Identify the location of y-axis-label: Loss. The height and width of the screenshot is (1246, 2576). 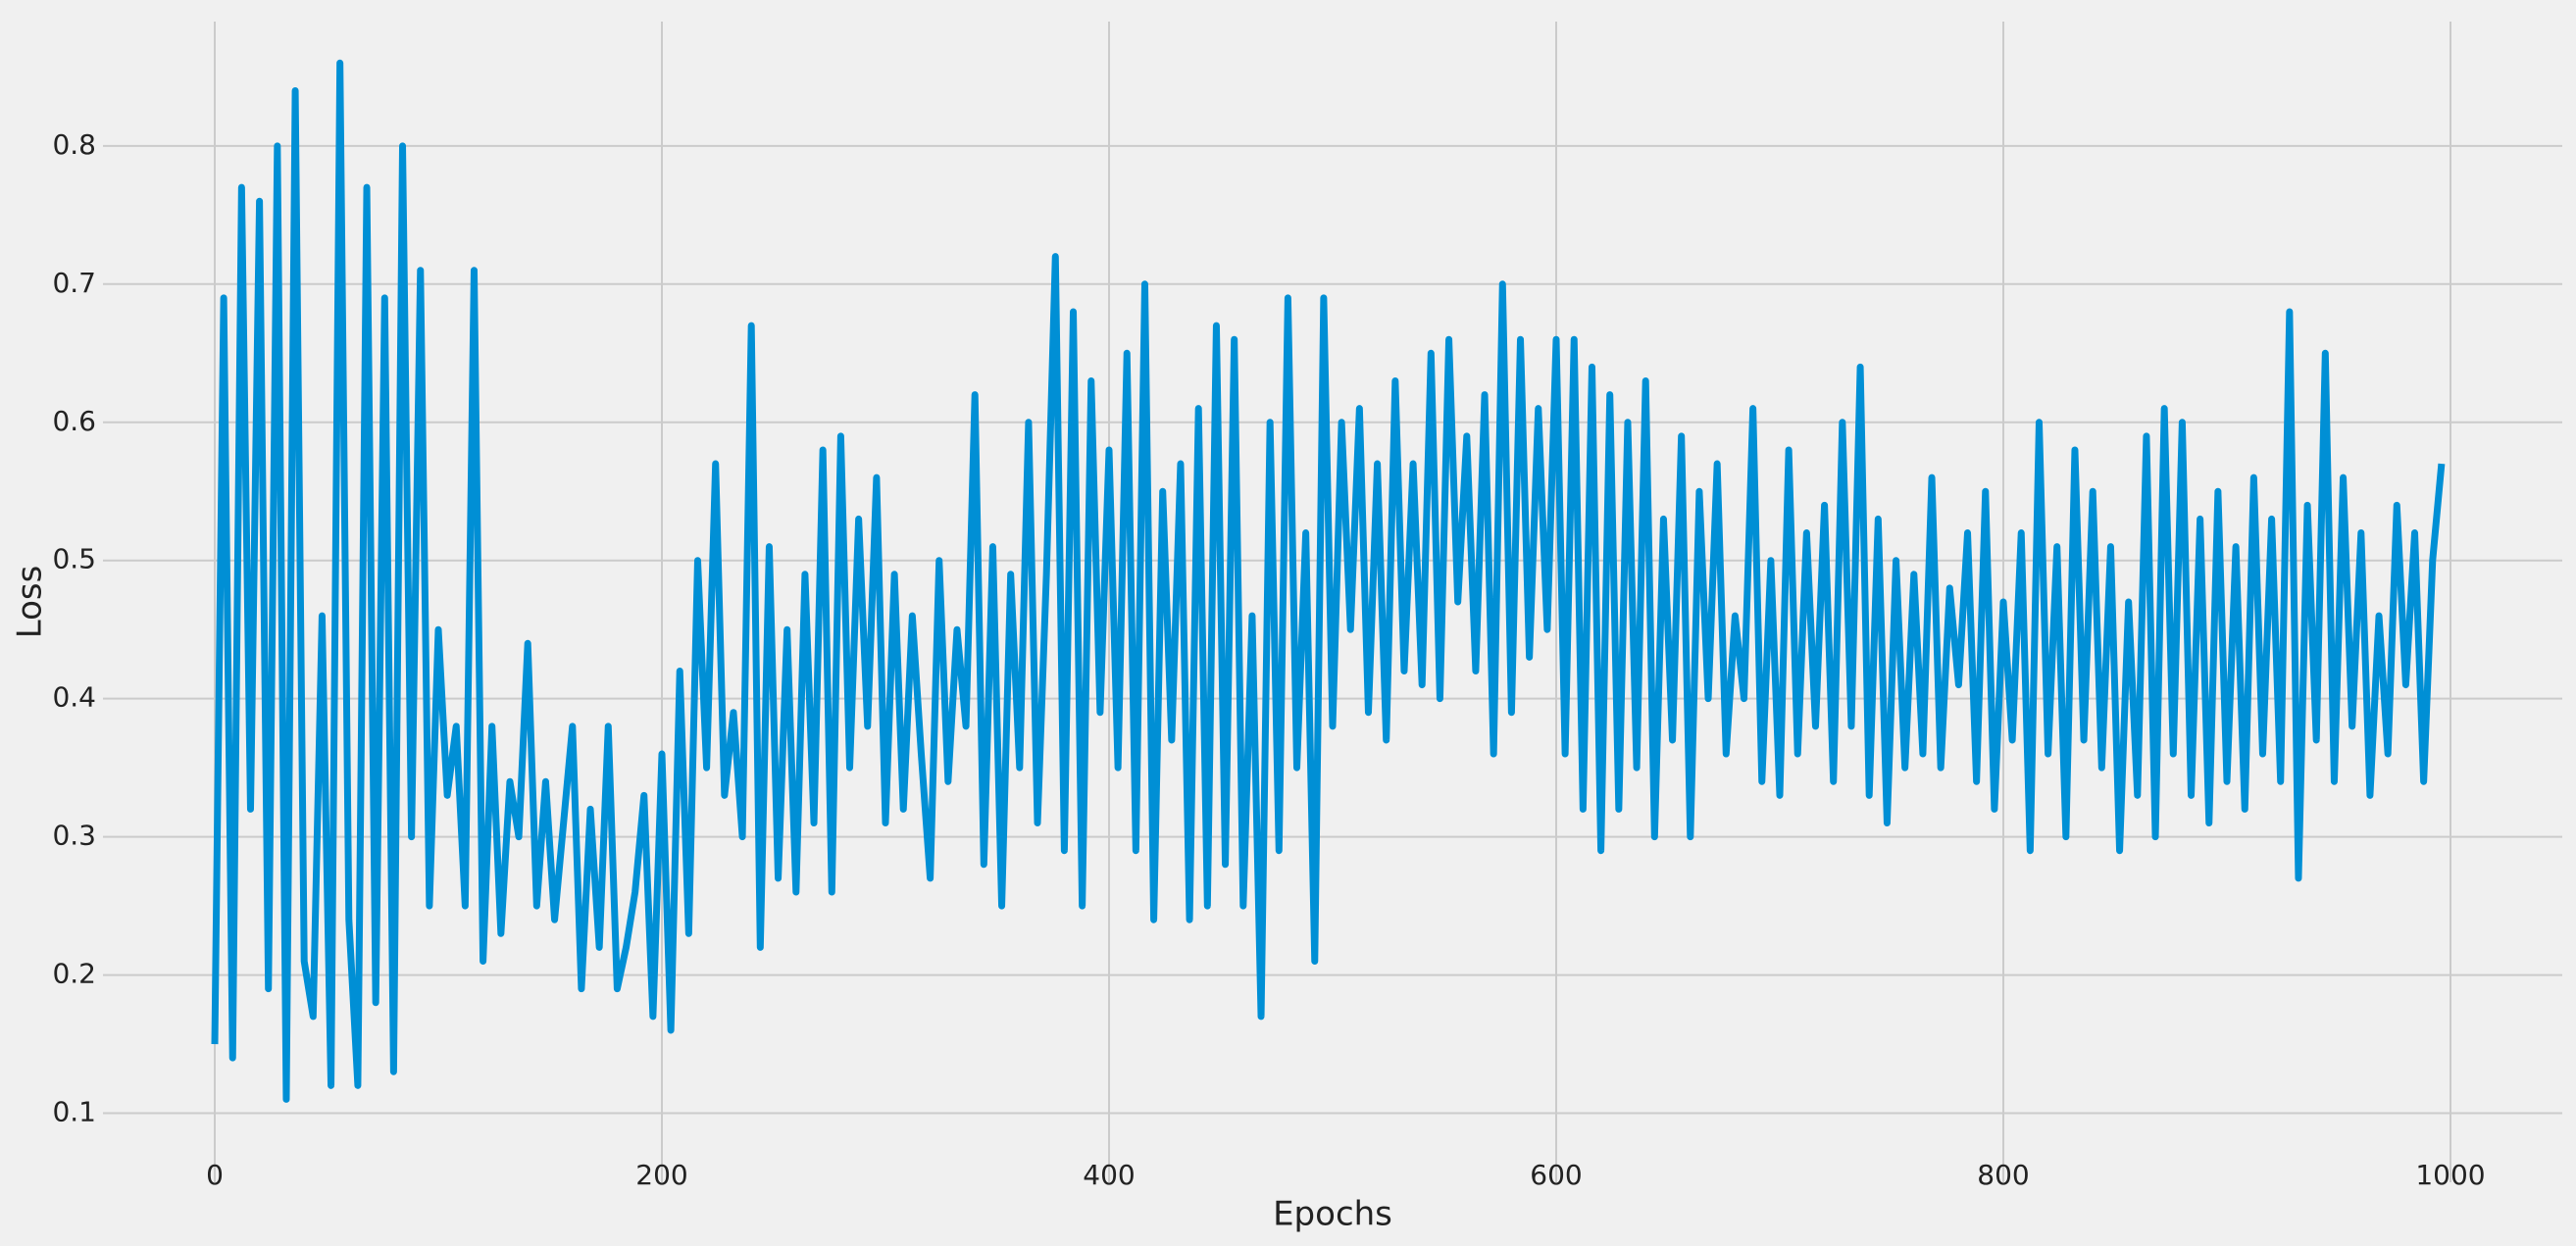
(31, 602).